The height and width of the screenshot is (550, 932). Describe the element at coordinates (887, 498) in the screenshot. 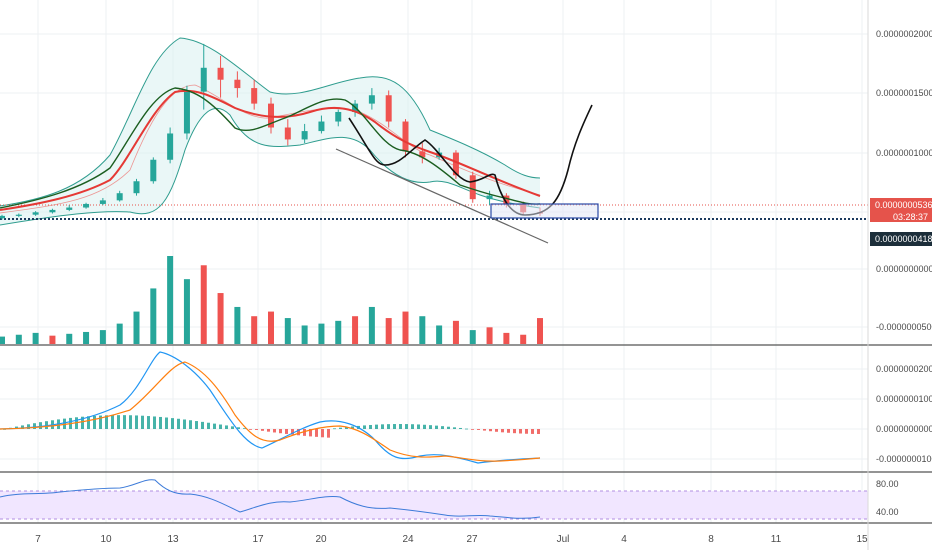

I see `rsi-axis: 80.00 40.00` at that location.